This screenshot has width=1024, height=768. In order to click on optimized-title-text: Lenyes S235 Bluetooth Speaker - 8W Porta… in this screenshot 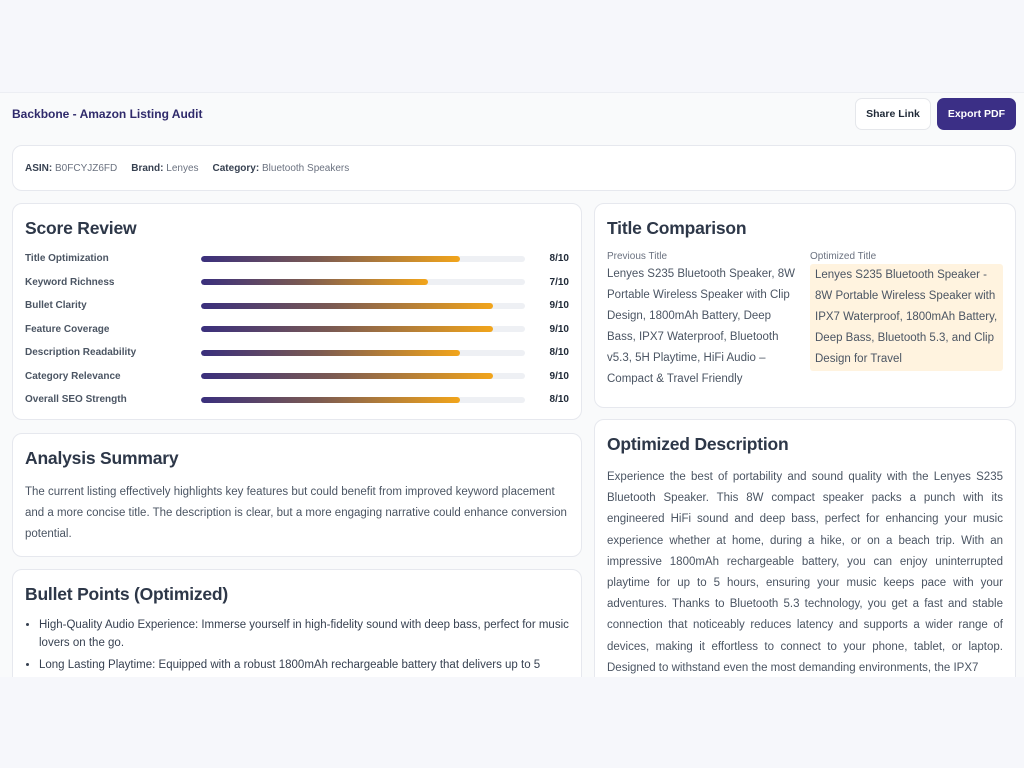, I will do `click(906, 317)`.